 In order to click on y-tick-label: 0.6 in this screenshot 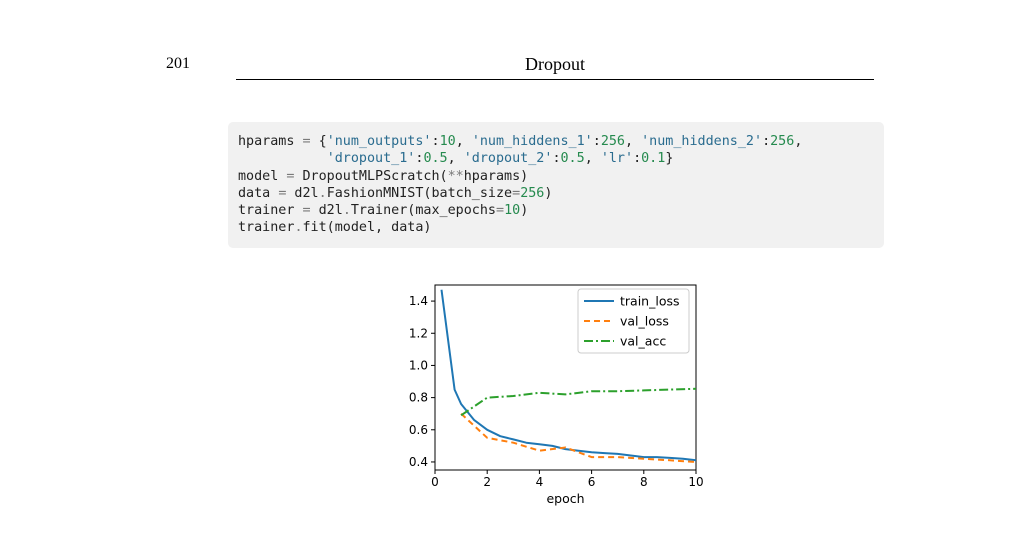, I will do `click(418, 430)`.